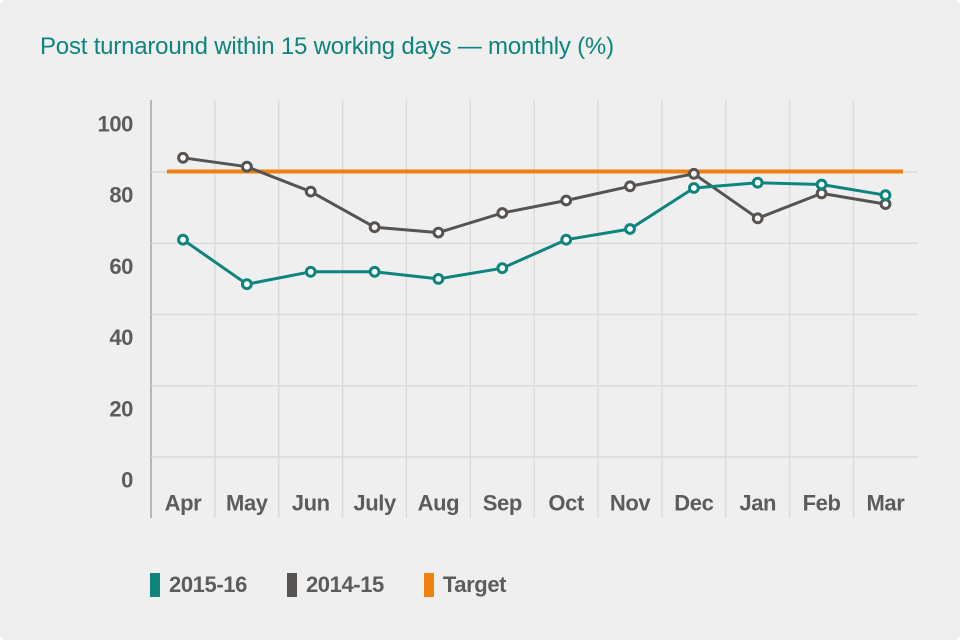 This screenshot has width=960, height=640. Describe the element at coordinates (183, 239) in the screenshot. I see `data-point-2015-16-Apr` at that location.